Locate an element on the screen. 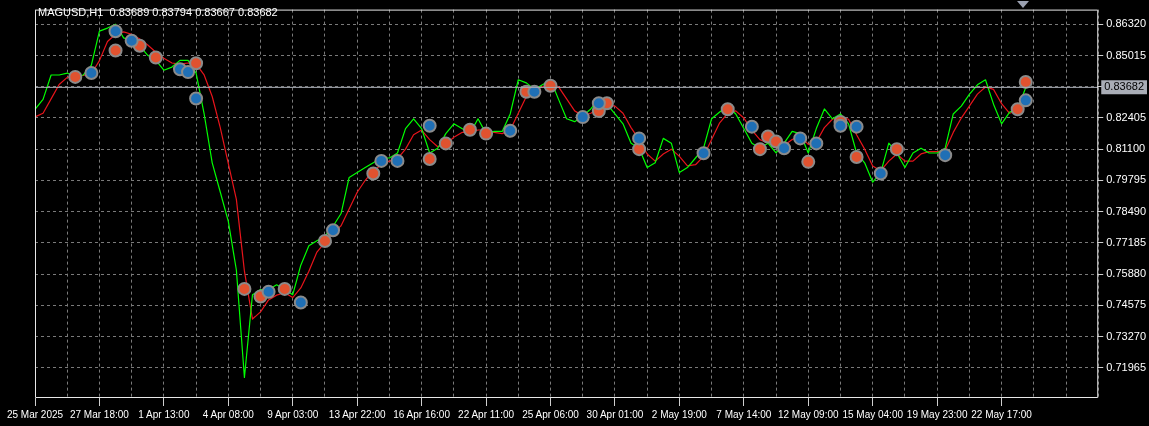  x-tick-label: 2 May 19:00 is located at coordinates (679, 414).